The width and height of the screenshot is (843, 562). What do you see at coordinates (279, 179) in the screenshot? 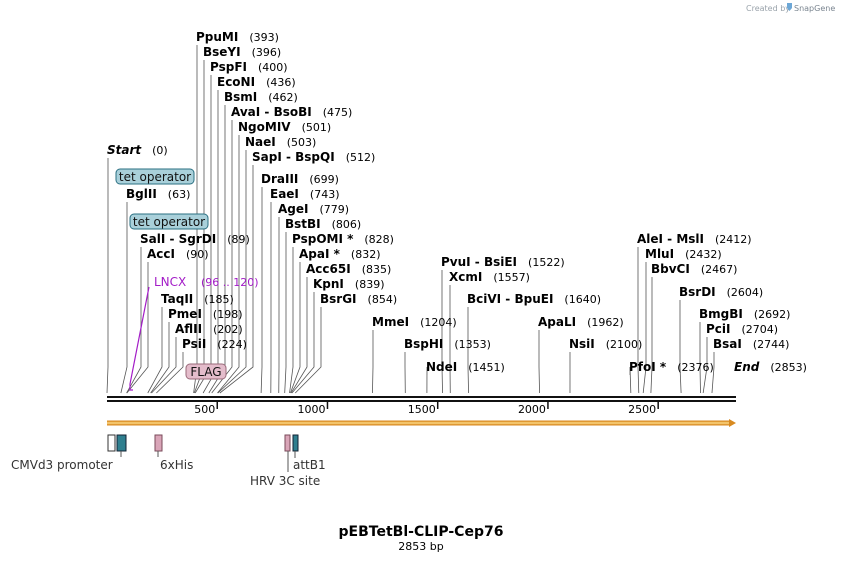
I see `enzyme-name: DraIII` at bounding box center [279, 179].